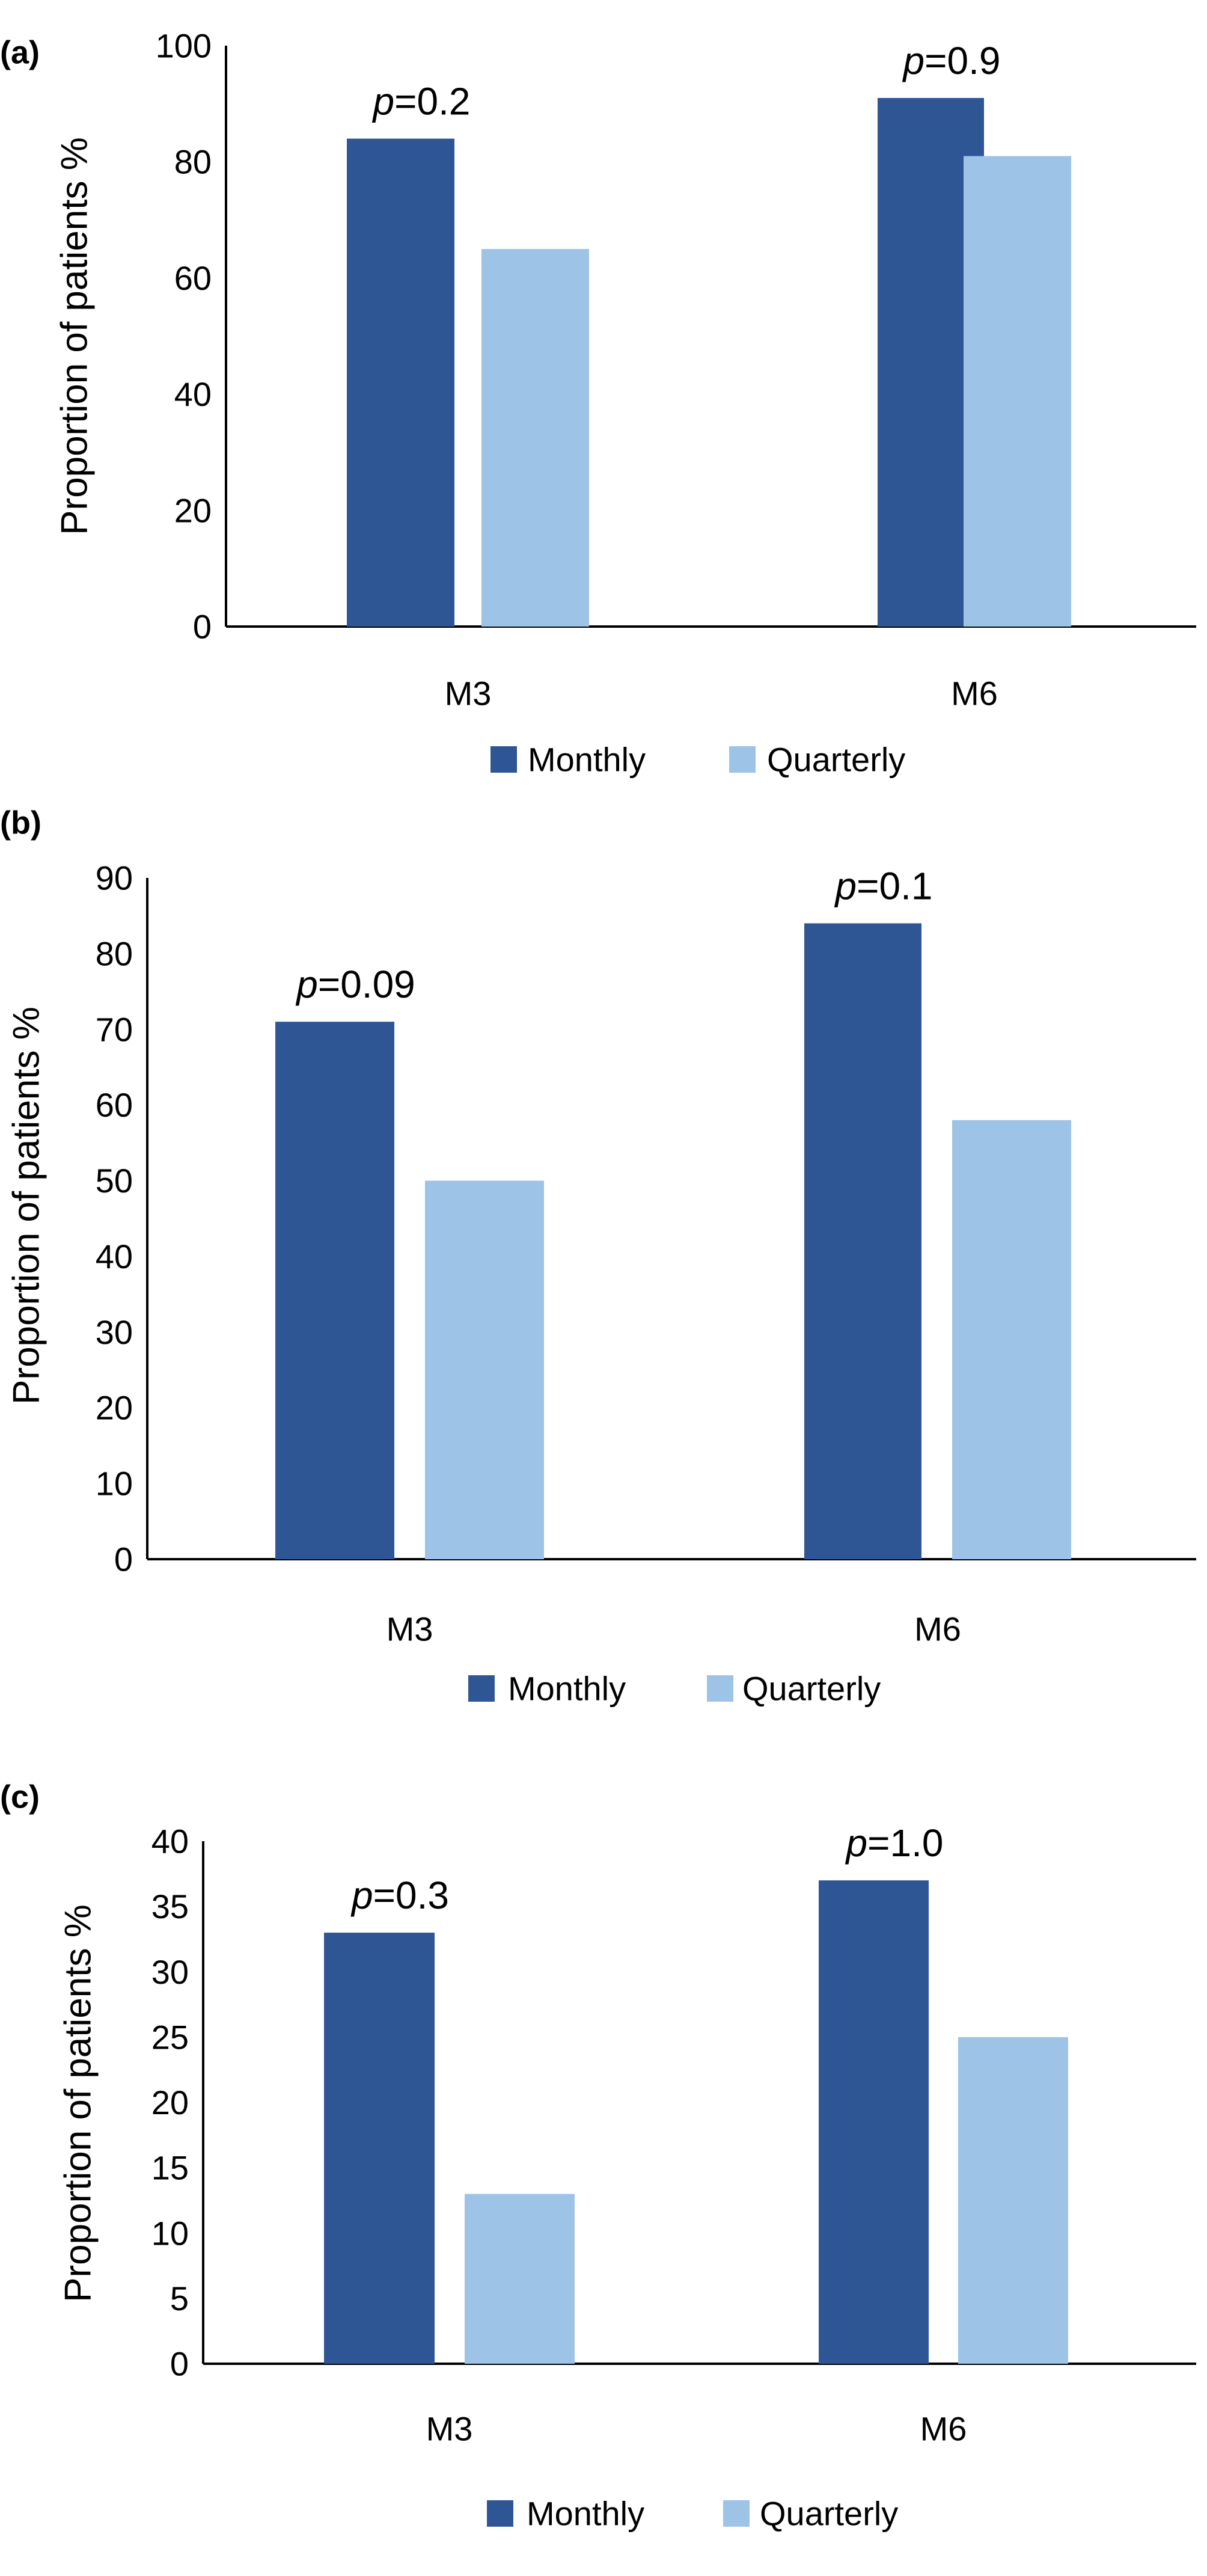 The width and height of the screenshot is (1207, 2576). What do you see at coordinates (170, 2037) in the screenshot?
I see `y-tick-label: 25` at bounding box center [170, 2037].